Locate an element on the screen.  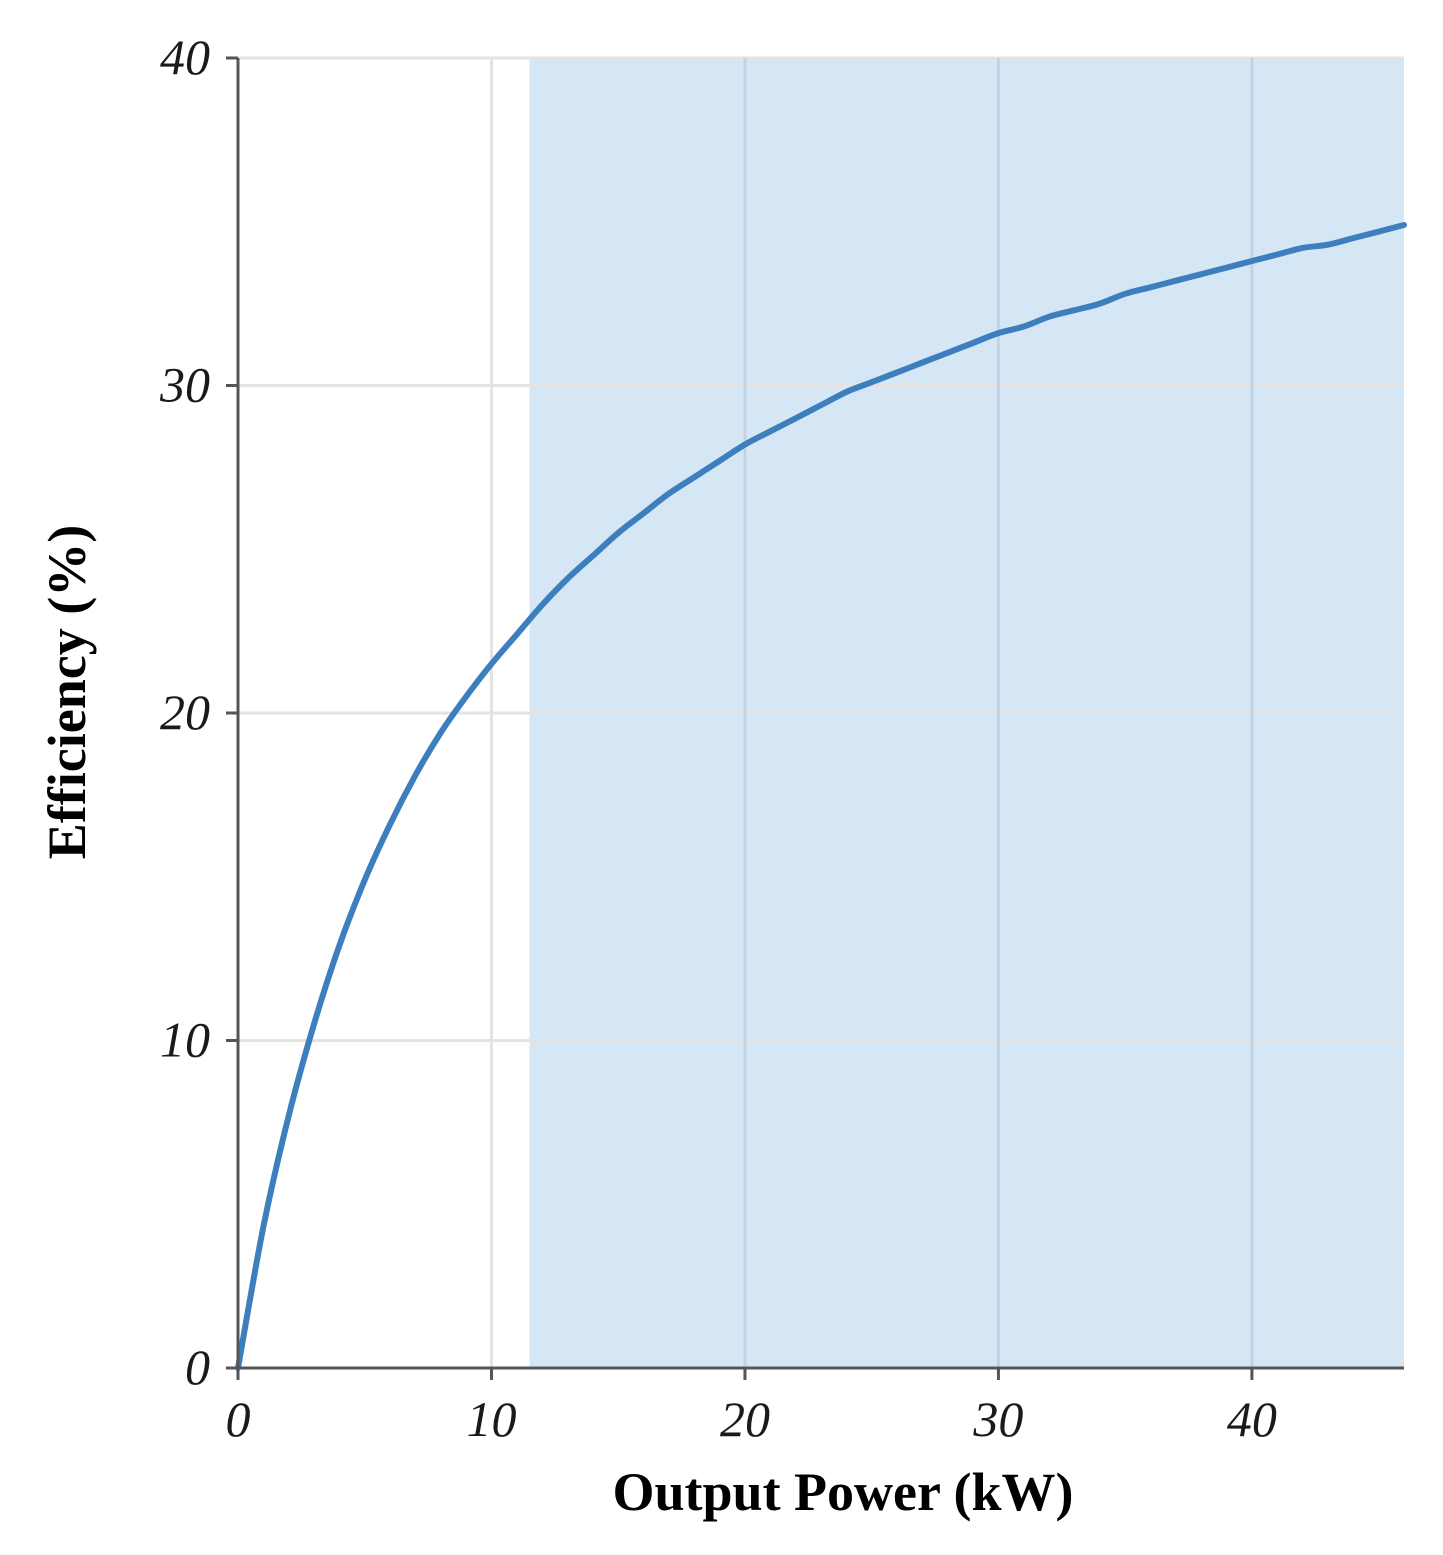
y-tick-label: 0 is located at coordinates (197, 1367).